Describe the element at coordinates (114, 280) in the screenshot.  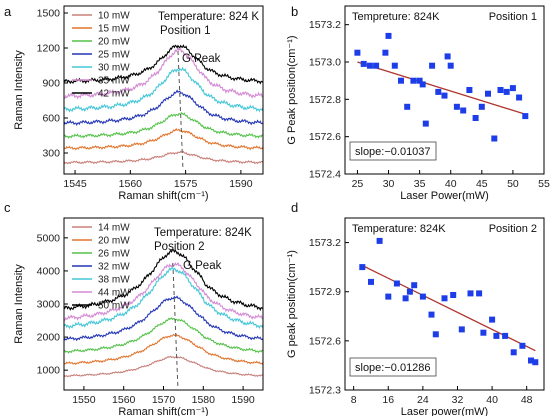
I see `legend-entry: 38 mW` at that location.